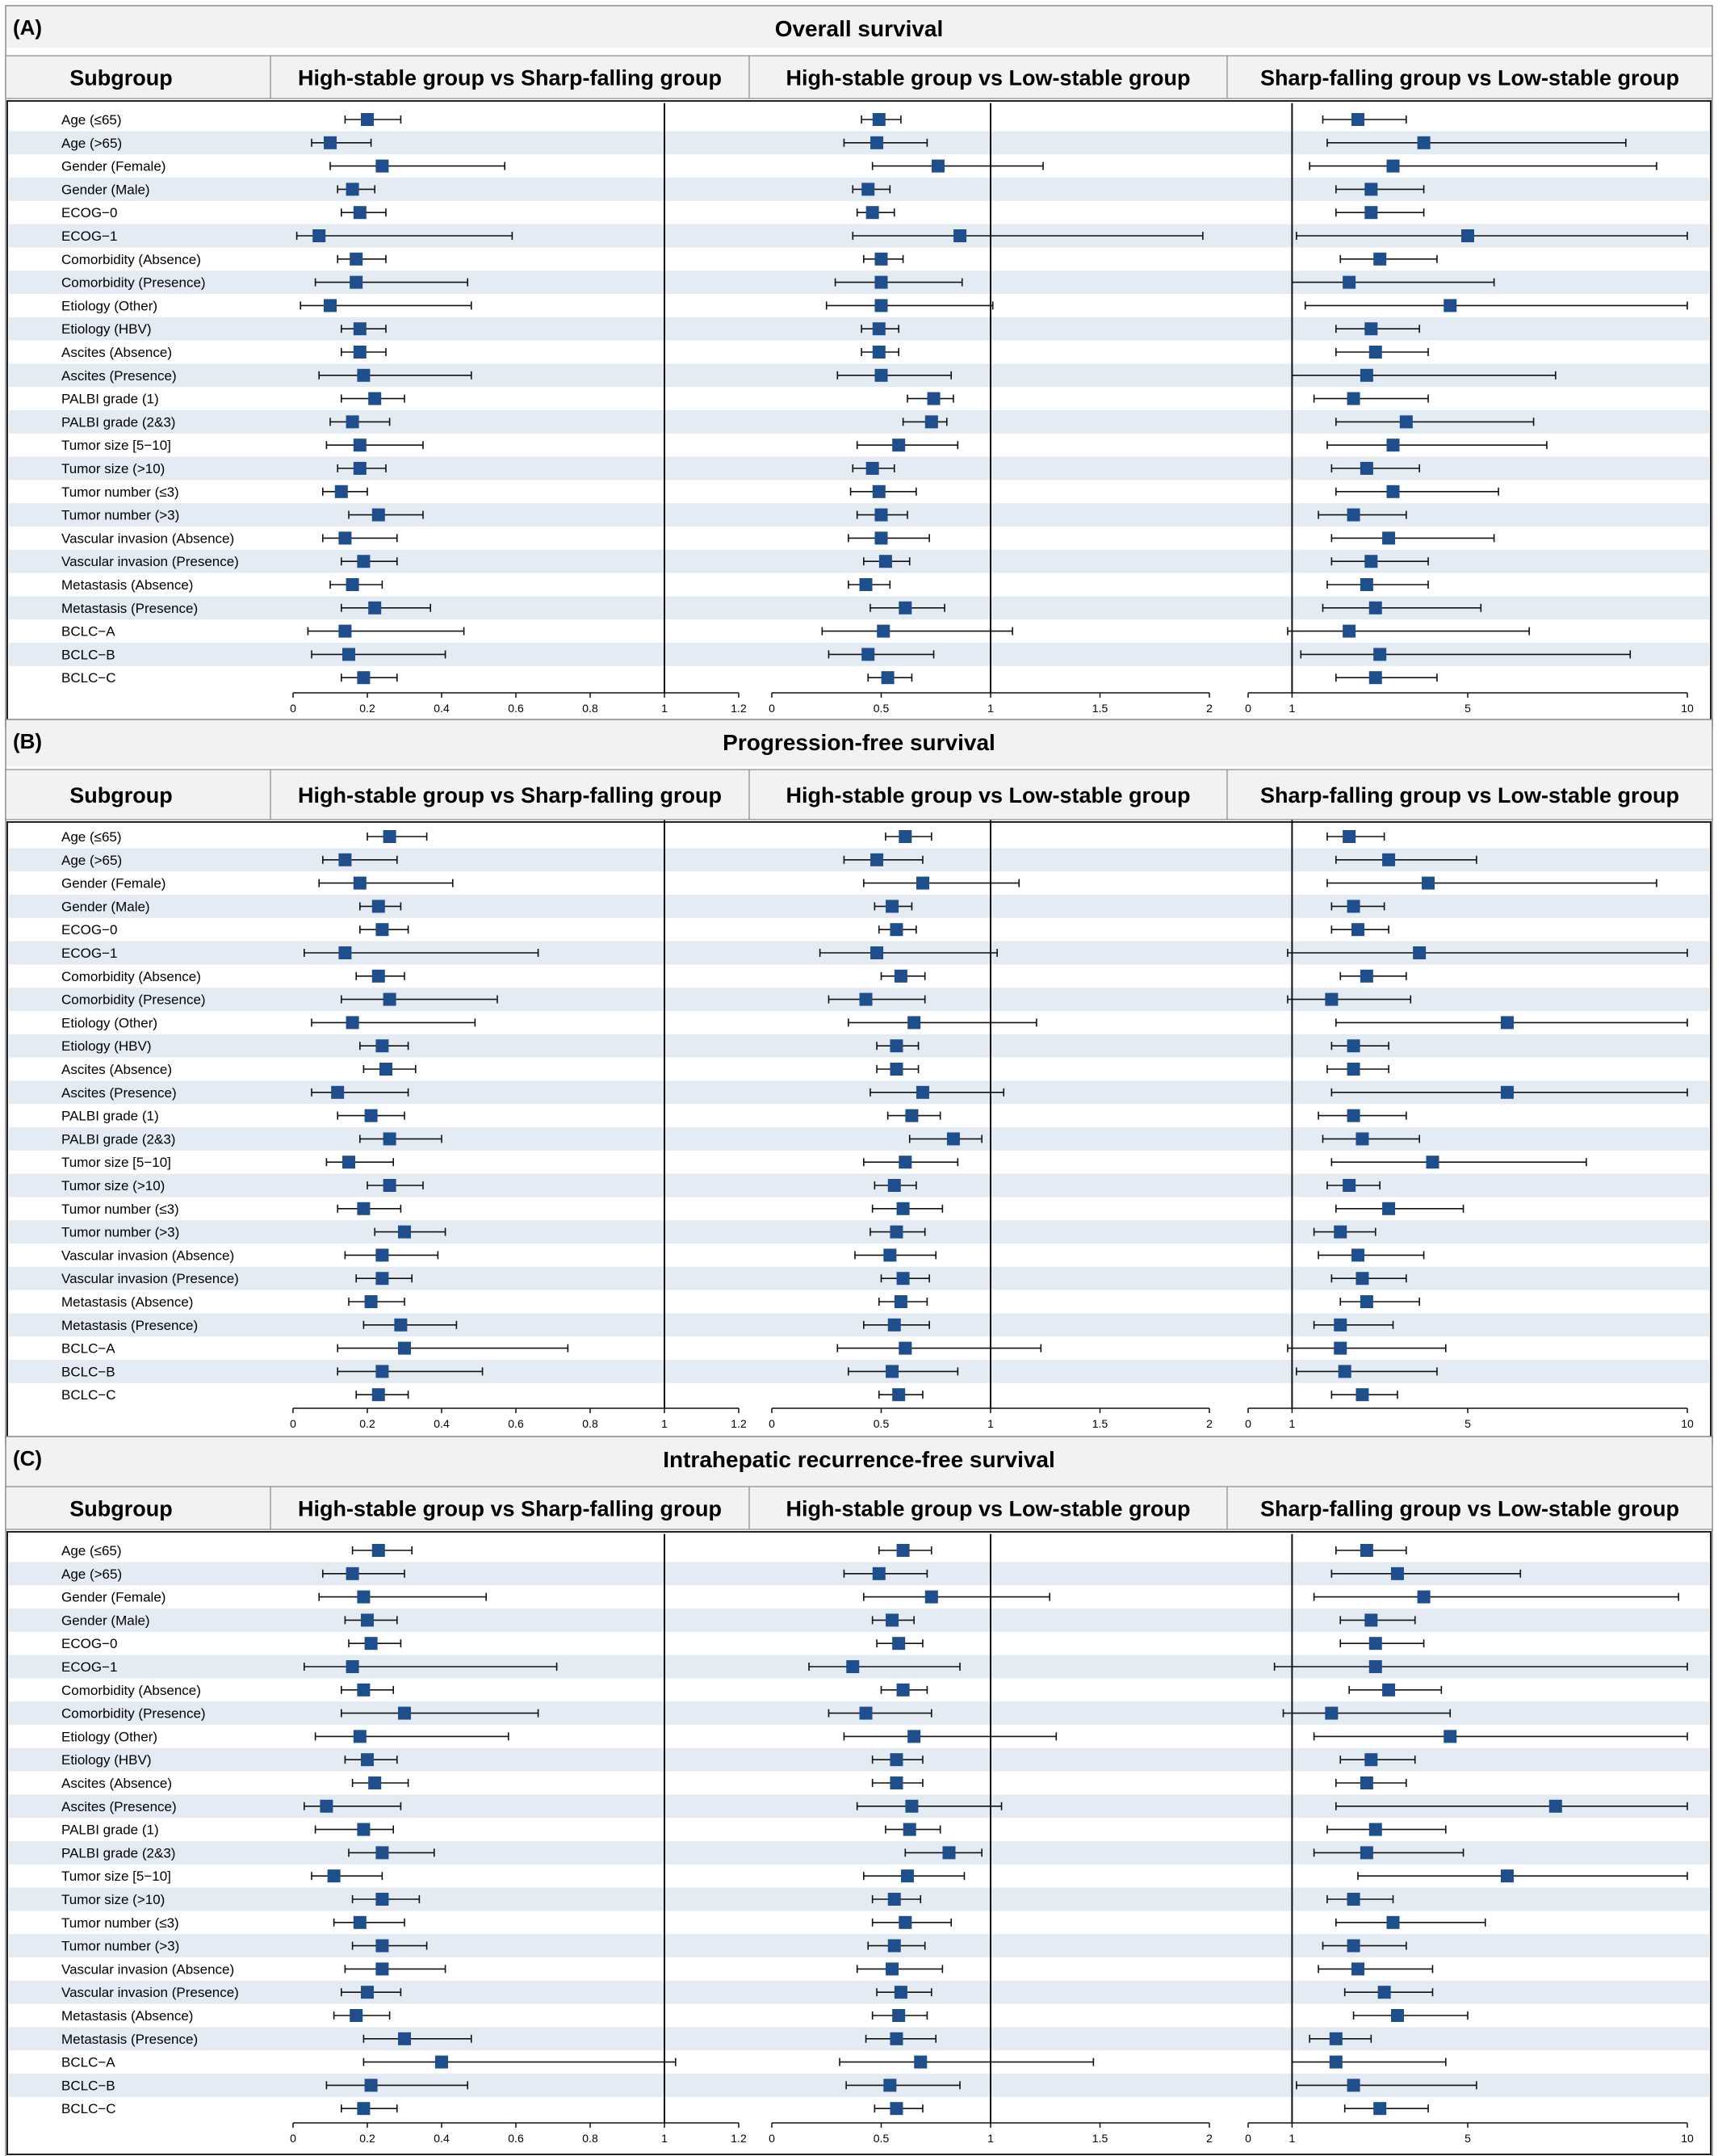 Image resolution: width=1718 pixels, height=2156 pixels. I want to click on x-tick-label: 1, so click(664, 708).